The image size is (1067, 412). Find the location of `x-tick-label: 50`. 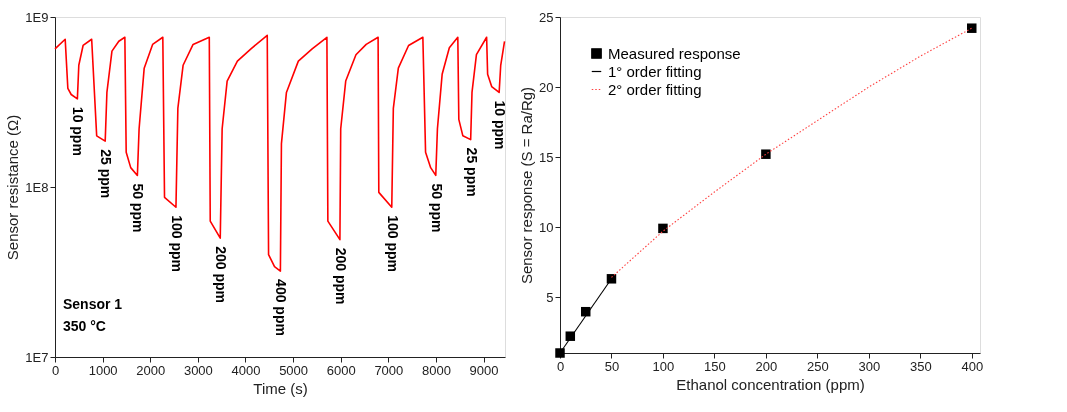

x-tick-label: 50 is located at coordinates (612, 366).